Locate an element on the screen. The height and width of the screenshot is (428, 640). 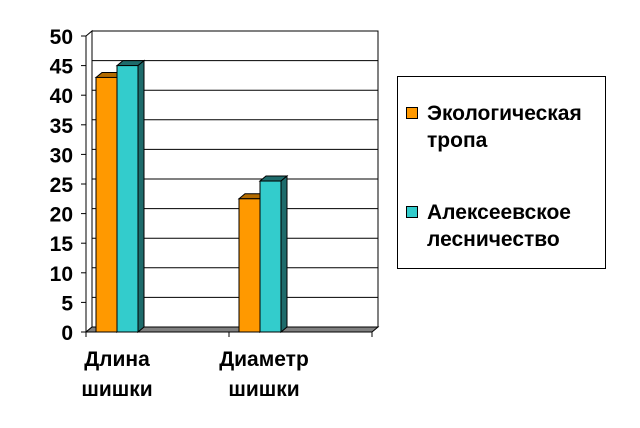
legend-swatch-orange is located at coordinates (412, 113).